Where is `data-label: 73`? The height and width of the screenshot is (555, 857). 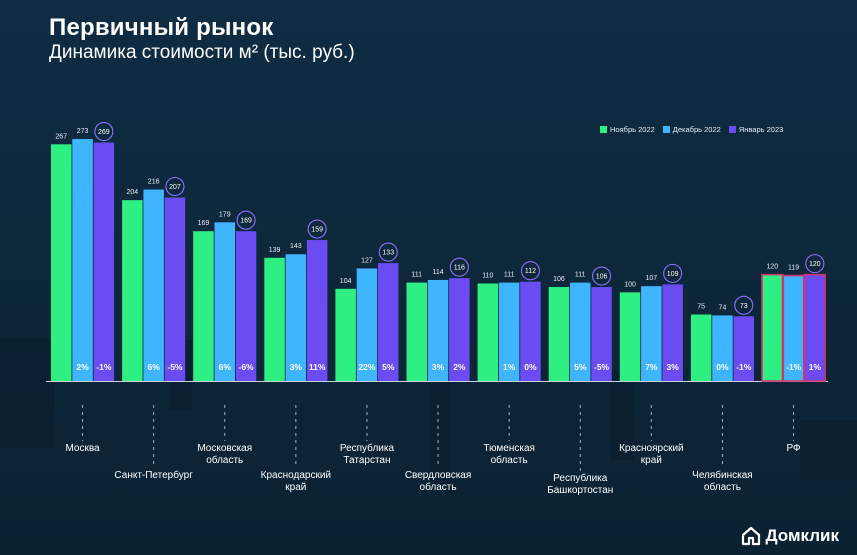 data-label: 73 is located at coordinates (744, 306).